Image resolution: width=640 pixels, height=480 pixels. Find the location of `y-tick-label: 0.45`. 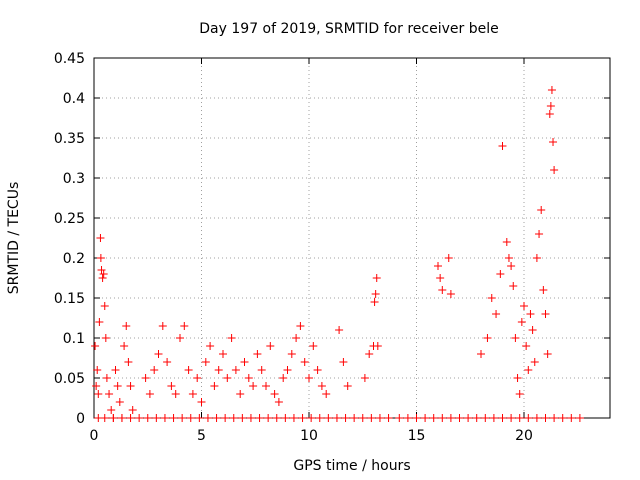

y-tick-label: 0.45 is located at coordinates (69, 59).